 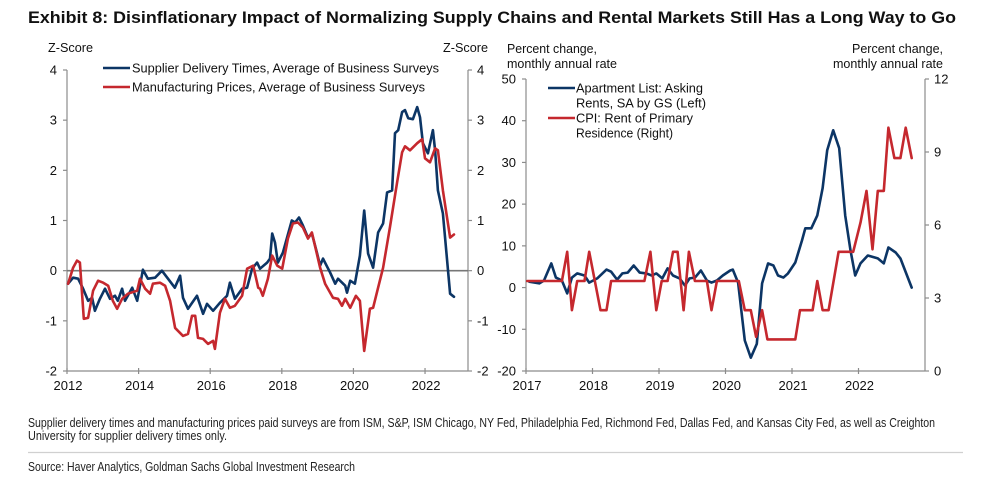 What do you see at coordinates (552, 48) in the screenshot?
I see `left-axis-title-line-1: Percent change,` at bounding box center [552, 48].